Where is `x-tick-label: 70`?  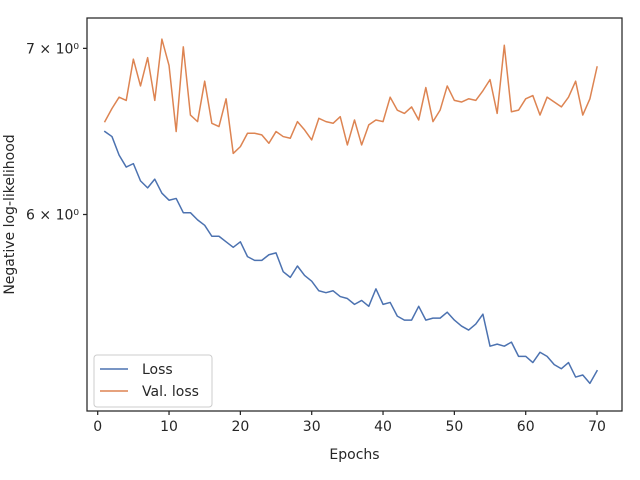 x-tick-label: 70 is located at coordinates (597, 427).